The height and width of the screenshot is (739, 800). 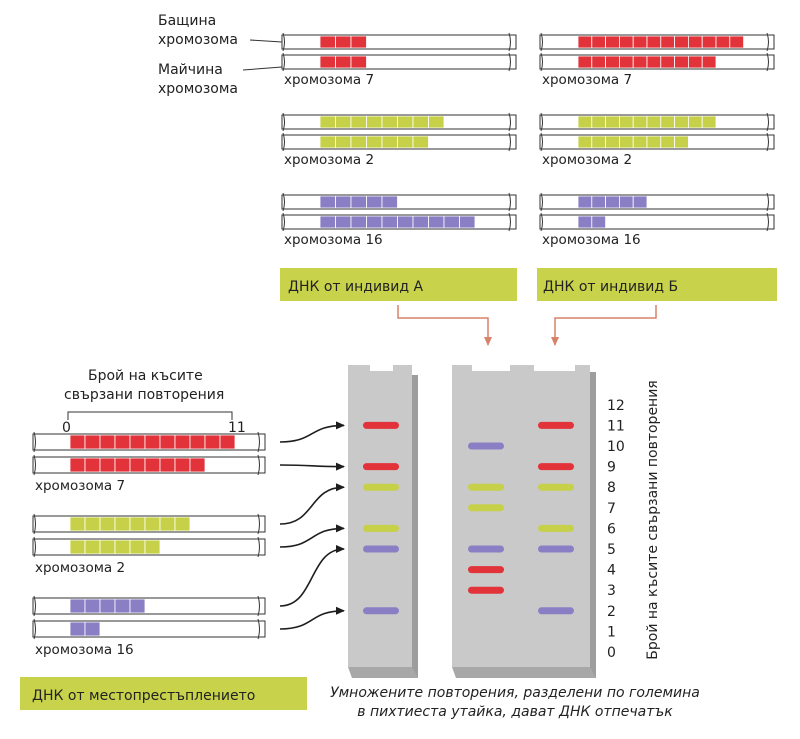 I want to click on gel-scale-tick: 6, so click(x=611, y=529).